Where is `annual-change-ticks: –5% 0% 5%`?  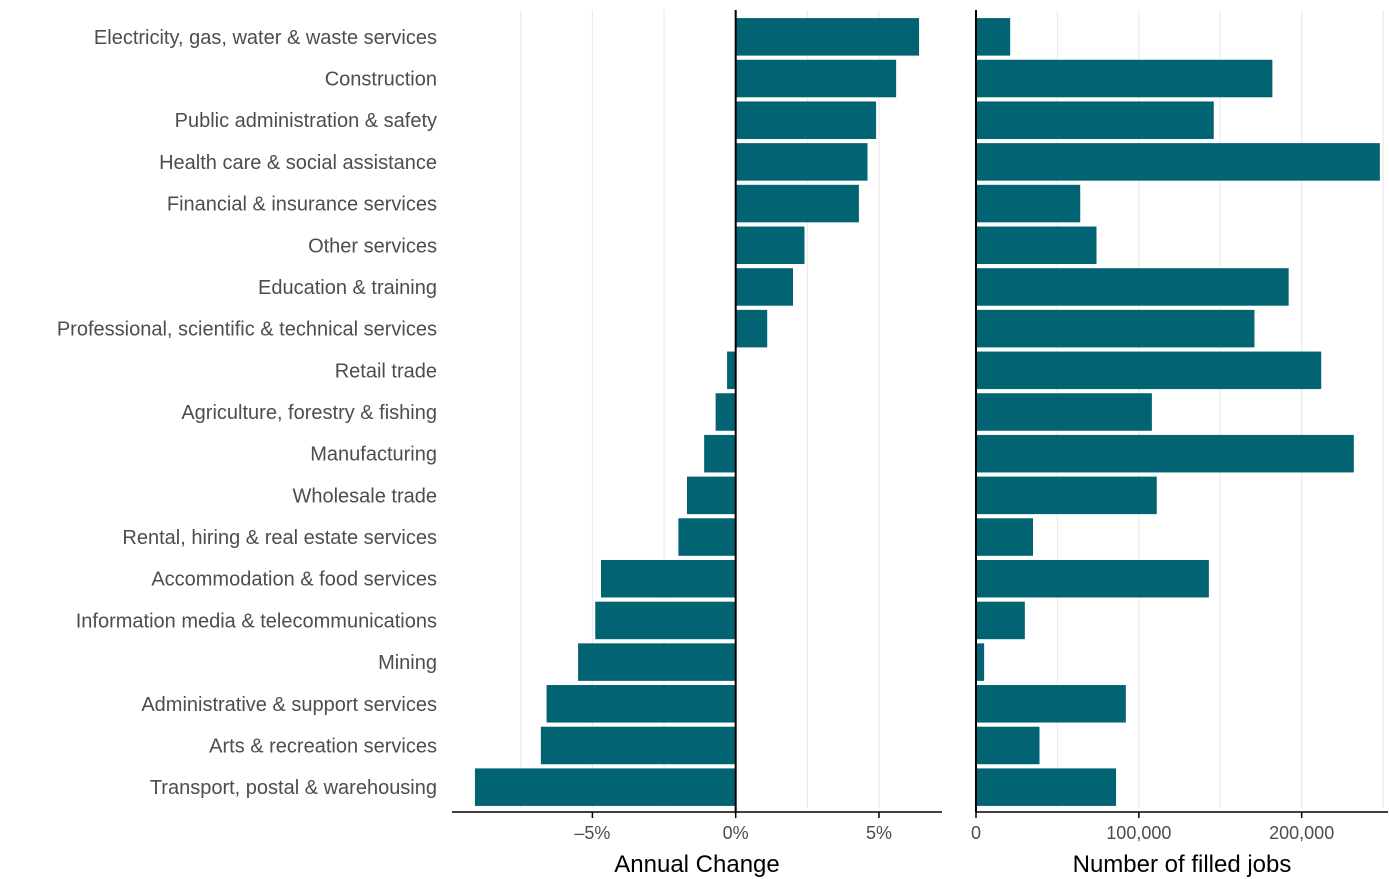 annual-change-ticks: –5% 0% 5% is located at coordinates (733, 827).